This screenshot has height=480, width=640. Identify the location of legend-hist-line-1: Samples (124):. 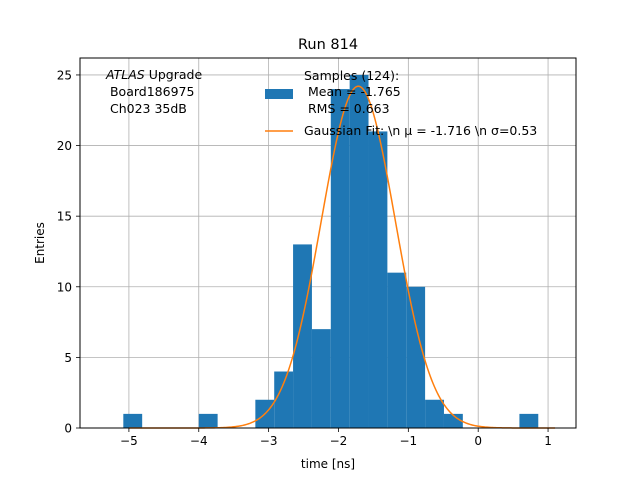
(351, 75).